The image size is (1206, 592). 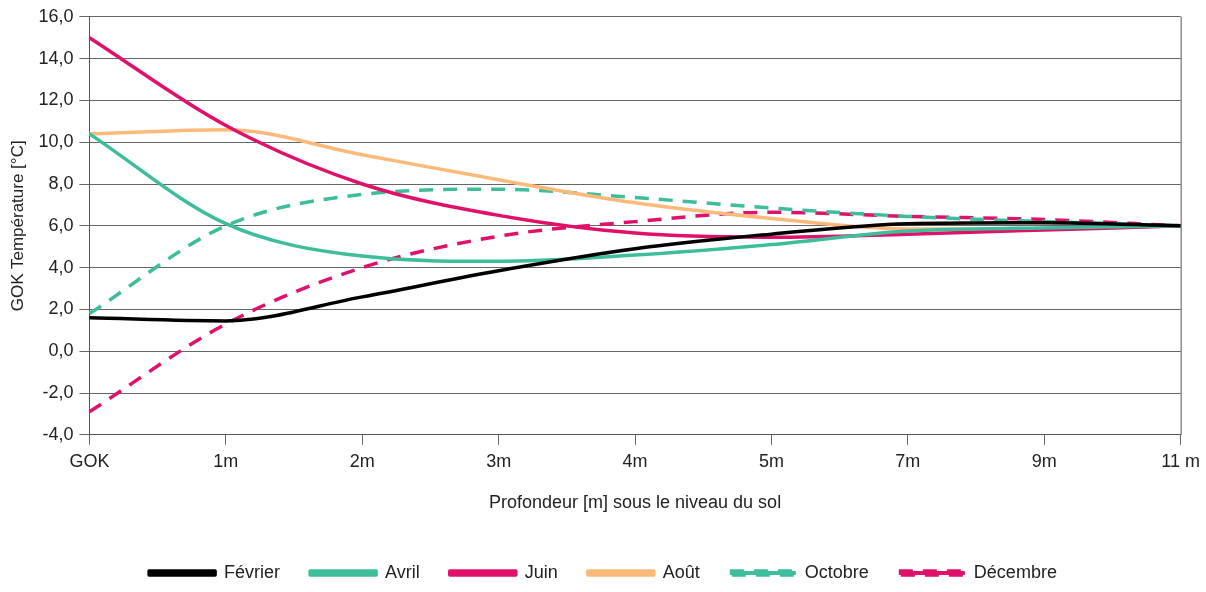 I want to click on legend-label: Février, so click(x=252, y=571).